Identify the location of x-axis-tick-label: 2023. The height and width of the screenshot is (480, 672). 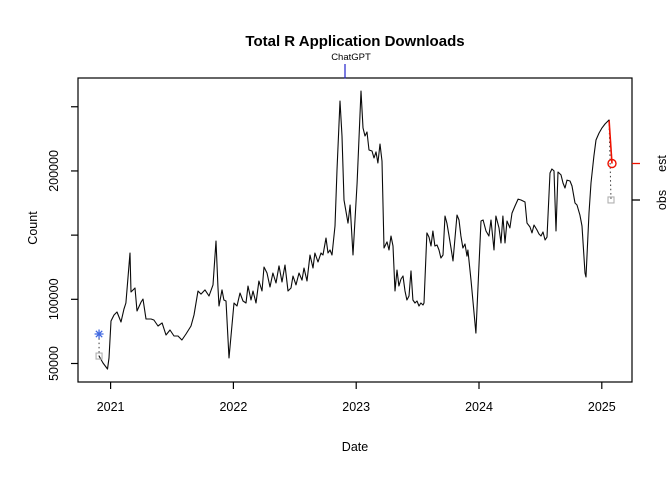
(356, 407).